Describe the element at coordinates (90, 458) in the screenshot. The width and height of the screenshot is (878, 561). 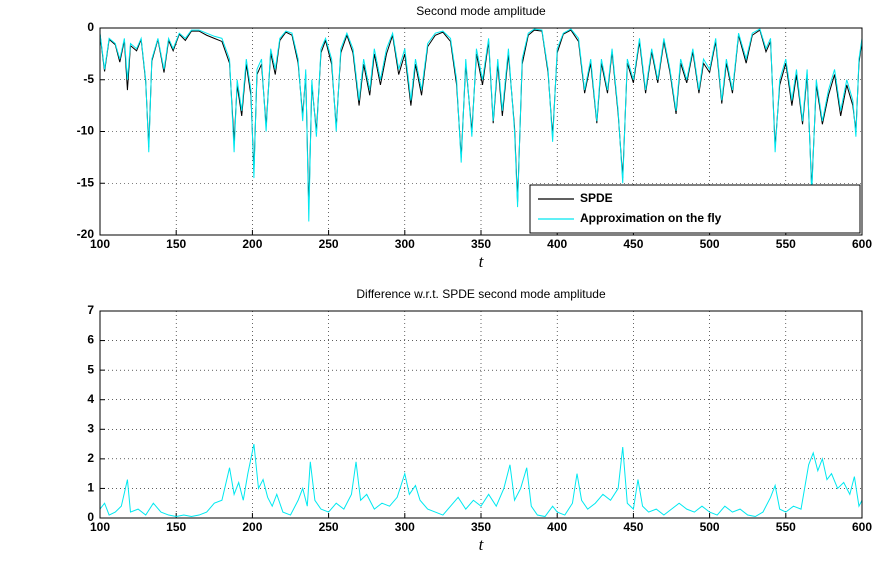
I see `y-tick-label: 2` at that location.